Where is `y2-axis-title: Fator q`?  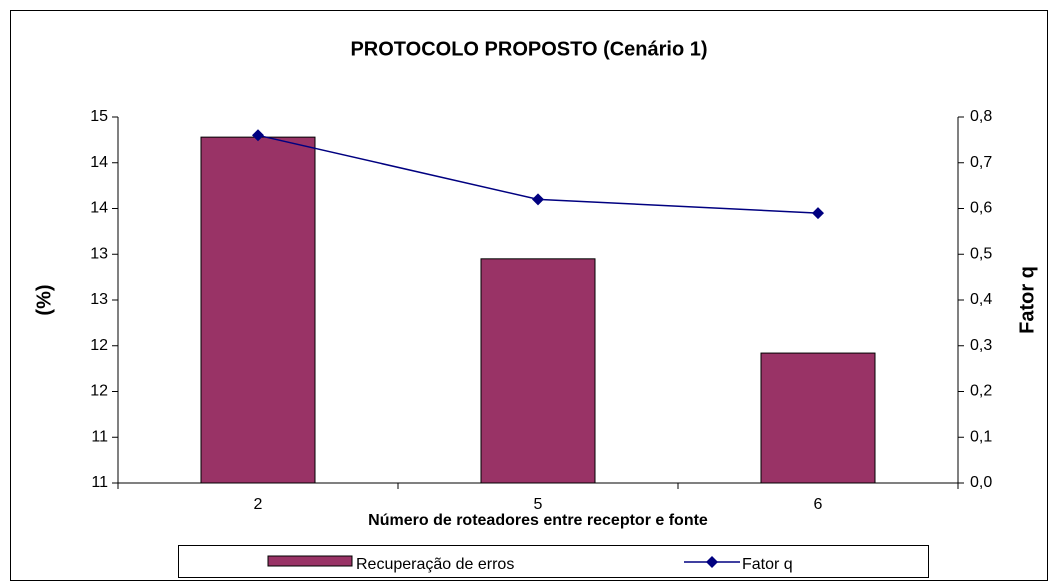 y2-axis-title: Fator q is located at coordinates (1027, 300).